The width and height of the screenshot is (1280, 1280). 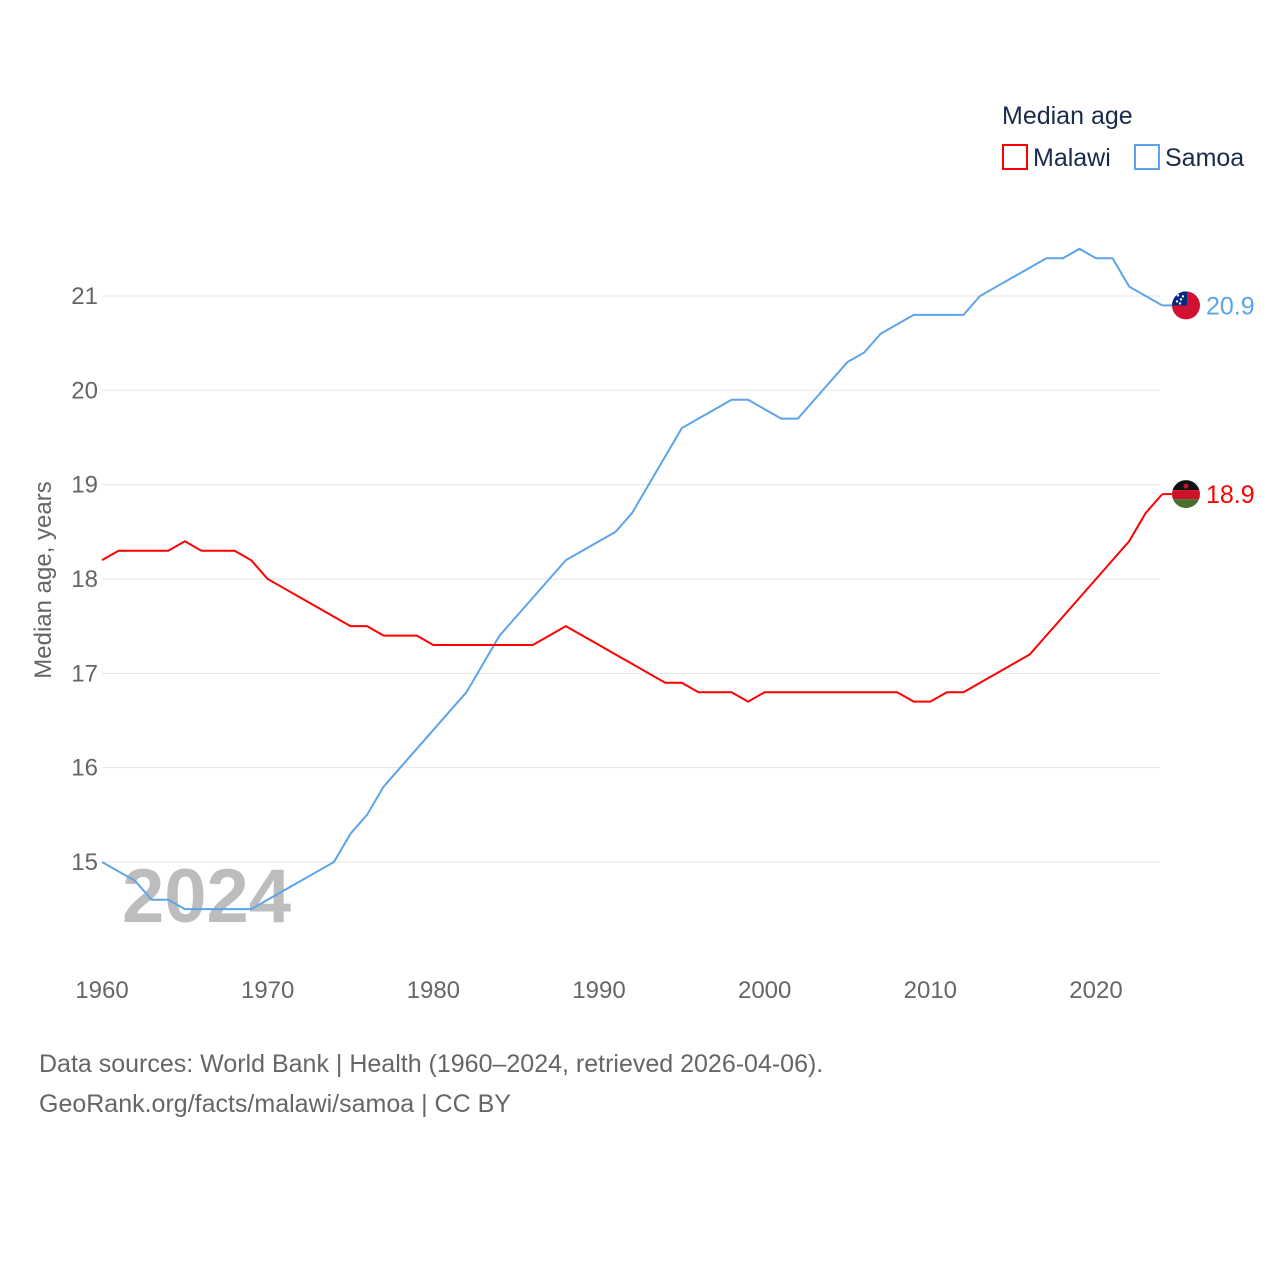 What do you see at coordinates (764, 990) in the screenshot?
I see `x-tick-label: 2000` at bounding box center [764, 990].